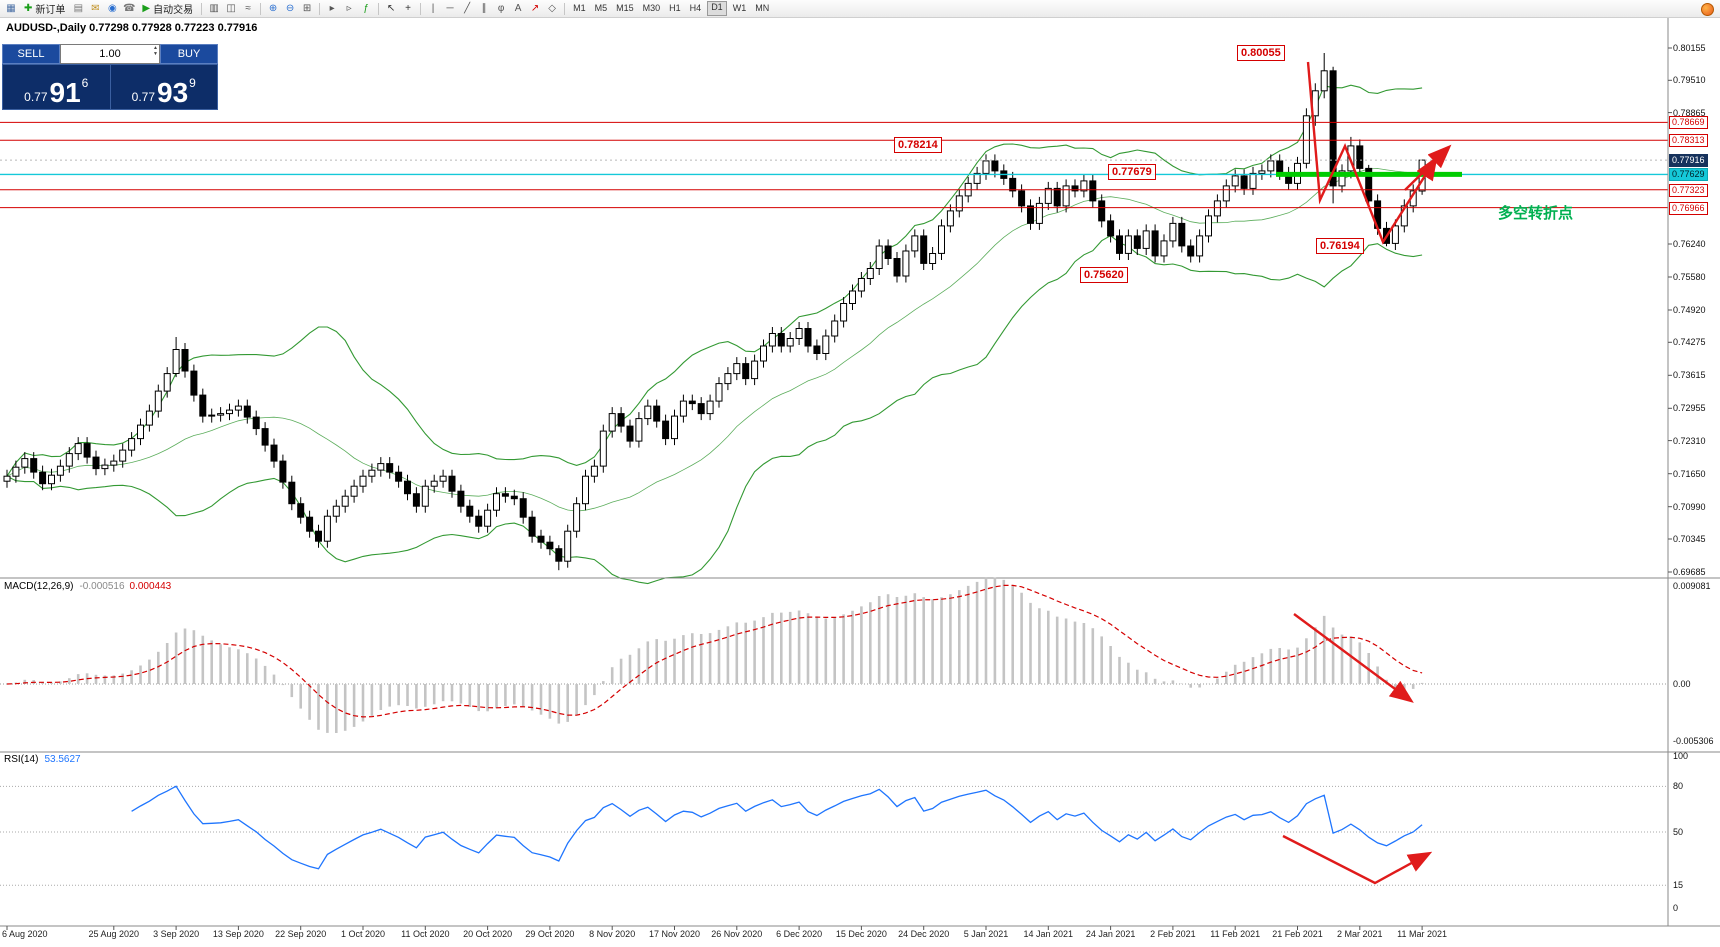  What do you see at coordinates (924, 934) in the screenshot?
I see `date-axis-label: 24 Dec 2020` at bounding box center [924, 934].